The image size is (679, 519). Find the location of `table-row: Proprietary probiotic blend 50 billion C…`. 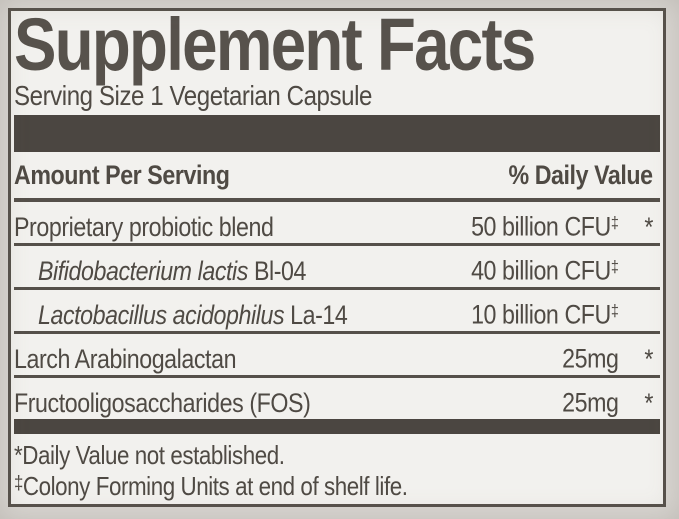

table-row: Proprietary probiotic blend 50 billion C… is located at coordinates (337, 222).